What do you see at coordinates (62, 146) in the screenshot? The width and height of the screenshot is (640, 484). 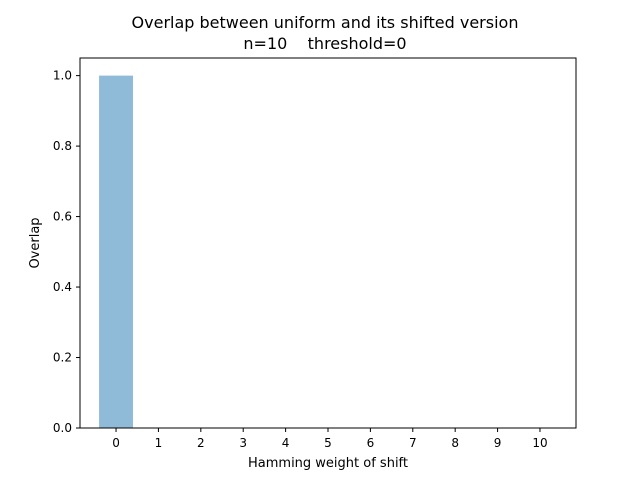 I see `y-tick-label-0.8: 0.8` at bounding box center [62, 146].